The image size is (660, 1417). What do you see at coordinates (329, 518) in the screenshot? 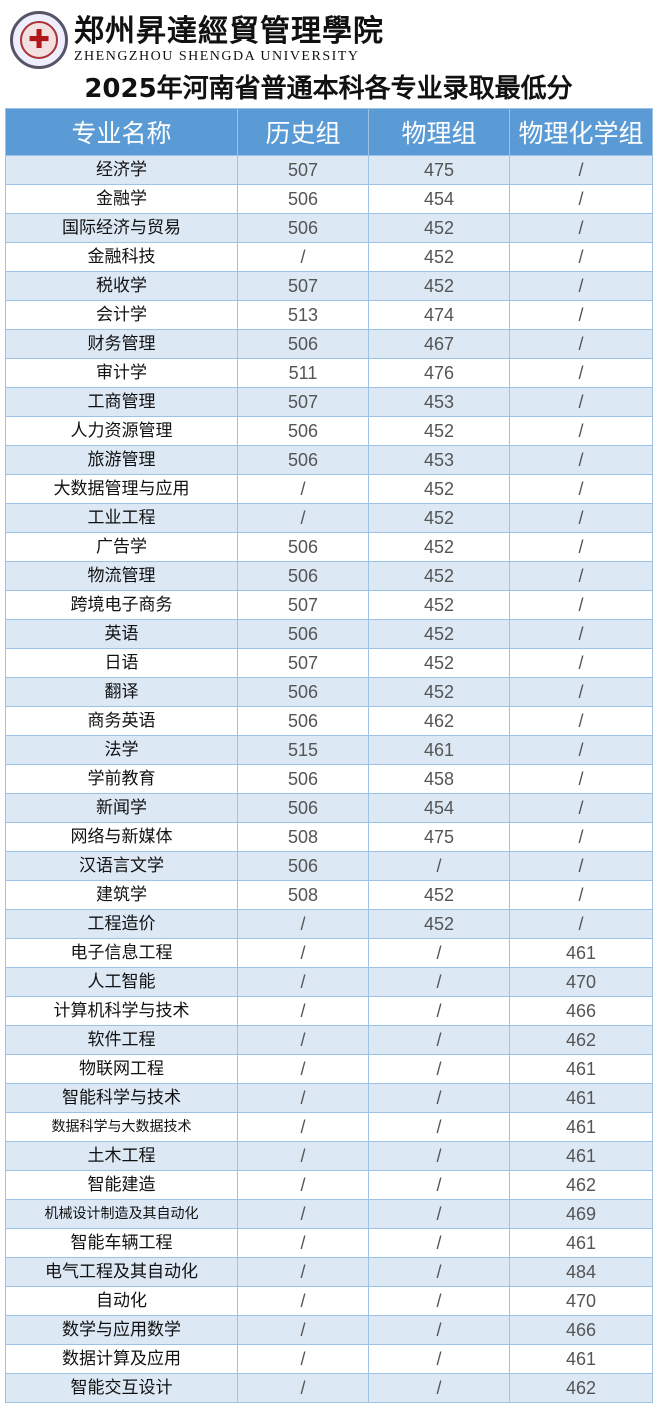
I see `table-row: 工业工程/452/` at bounding box center [329, 518].